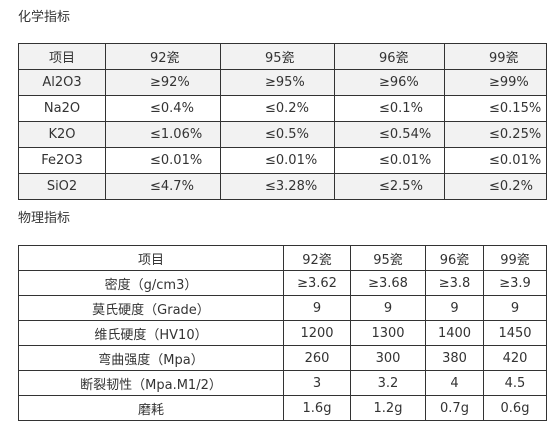 The width and height of the screenshot is (548, 434). What do you see at coordinates (454, 333) in the screenshot?
I see `table-cell: 1400` at bounding box center [454, 333].